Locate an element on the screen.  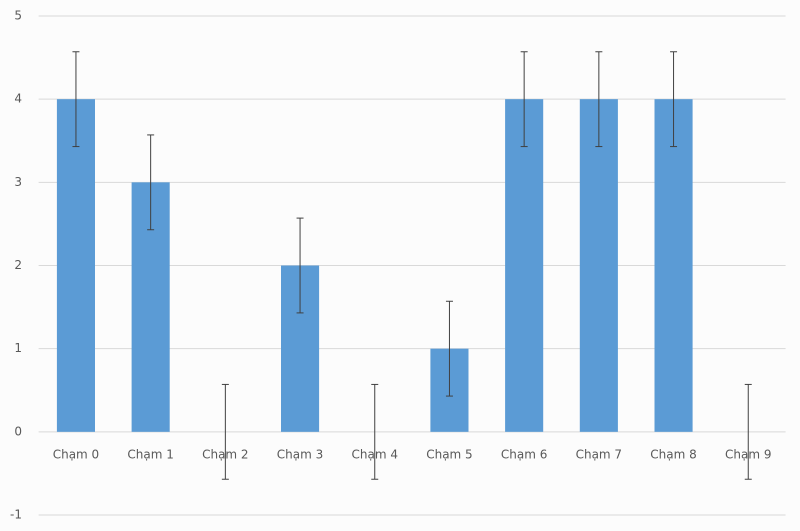
y-tick-label: -1 is located at coordinates (16, 515).